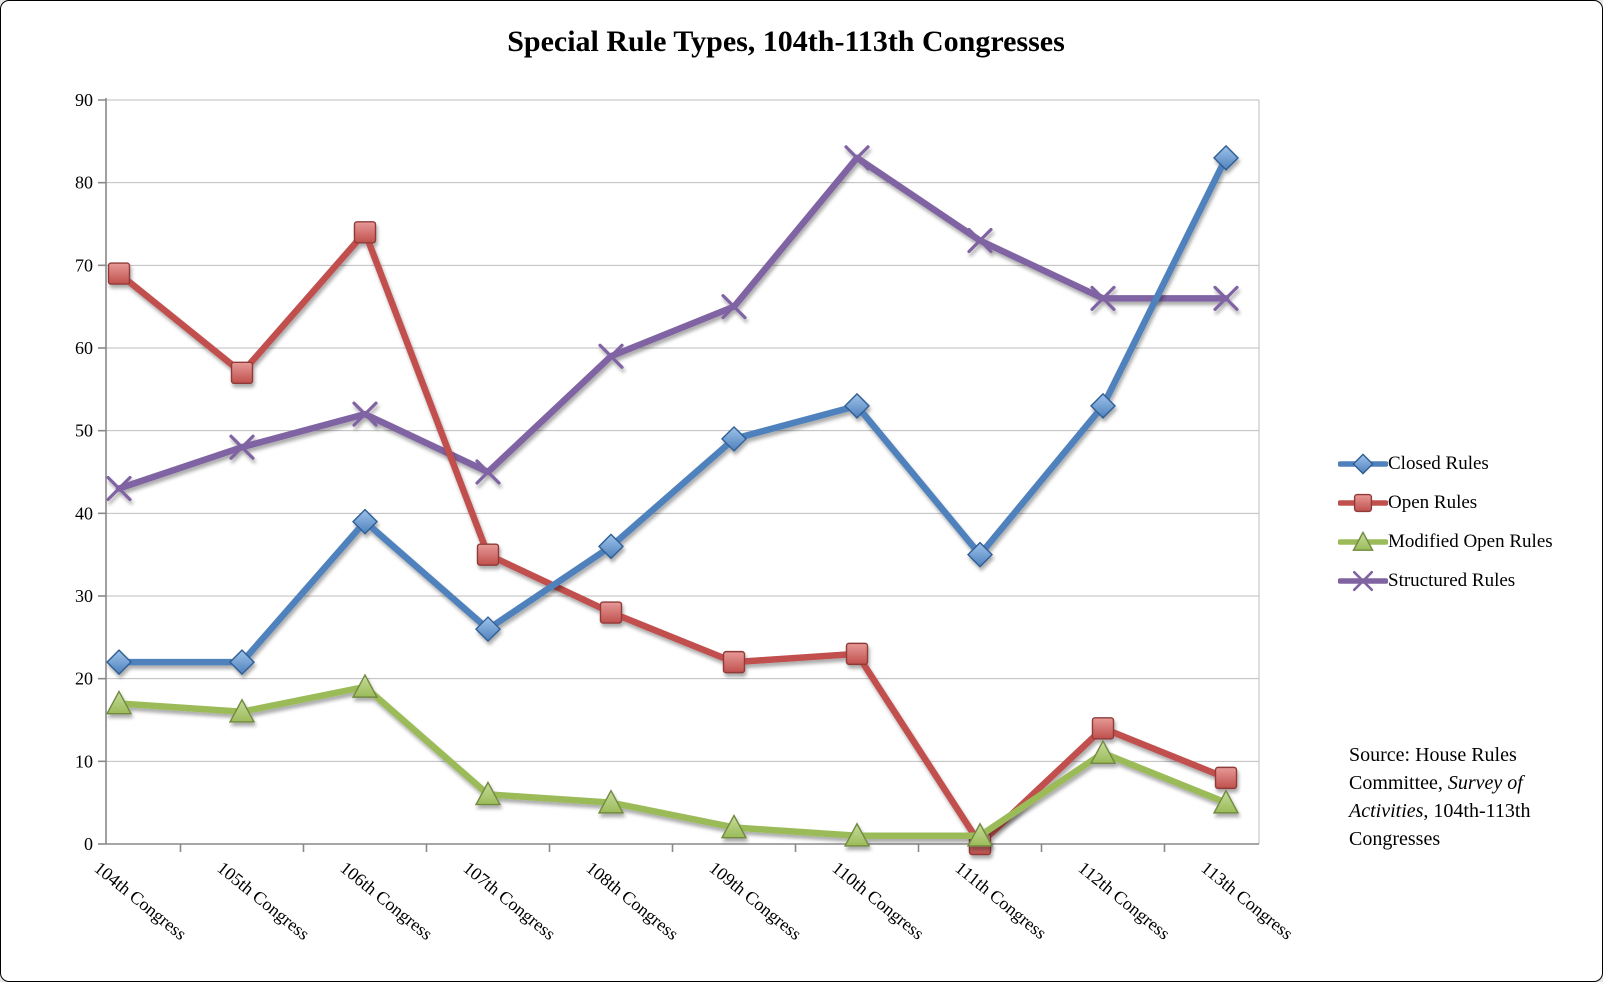 The image size is (1603, 982). What do you see at coordinates (140, 901) in the screenshot?
I see `x-axis-label: 104th Congress` at bounding box center [140, 901].